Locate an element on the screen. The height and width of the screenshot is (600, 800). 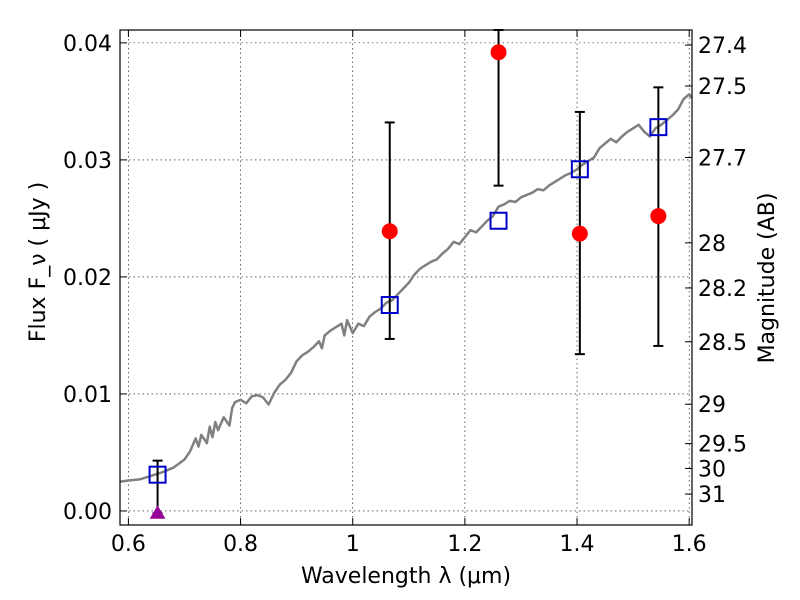
x-tick-label: 0.8 is located at coordinates (240, 544).